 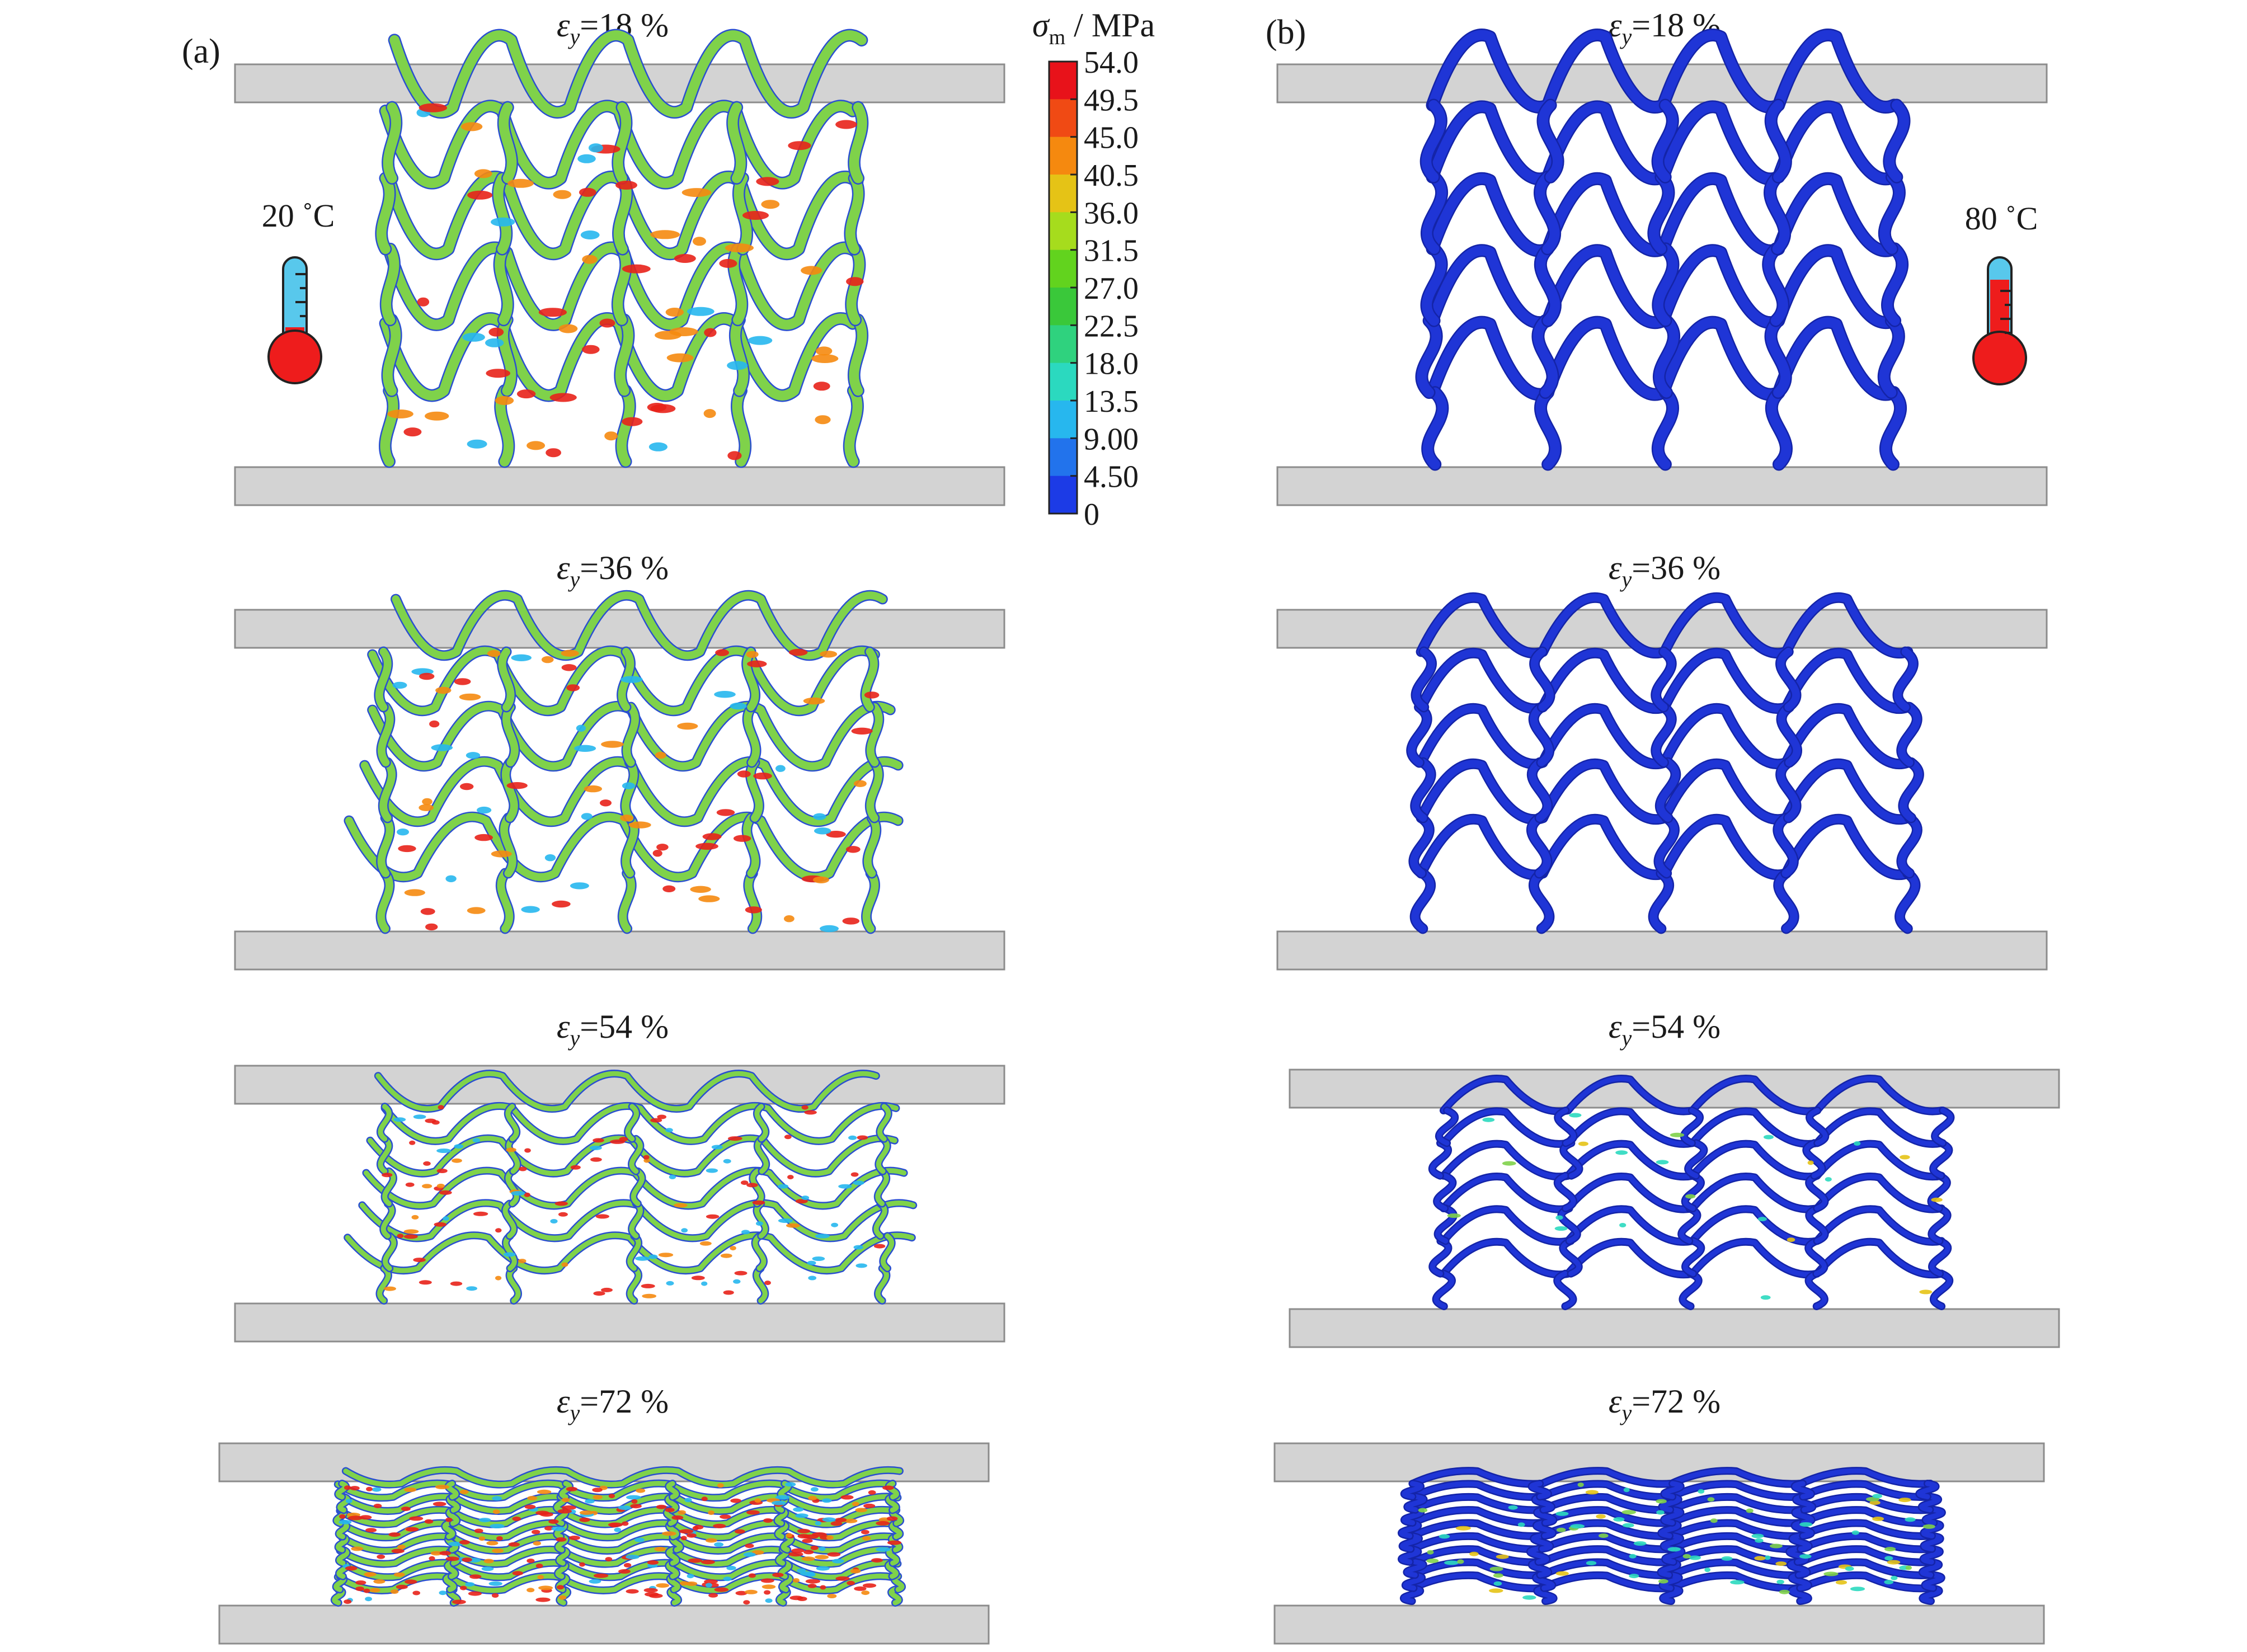 What do you see at coordinates (1659, 1625) in the screenshot?
I see `plate-b4-bottom` at bounding box center [1659, 1625].